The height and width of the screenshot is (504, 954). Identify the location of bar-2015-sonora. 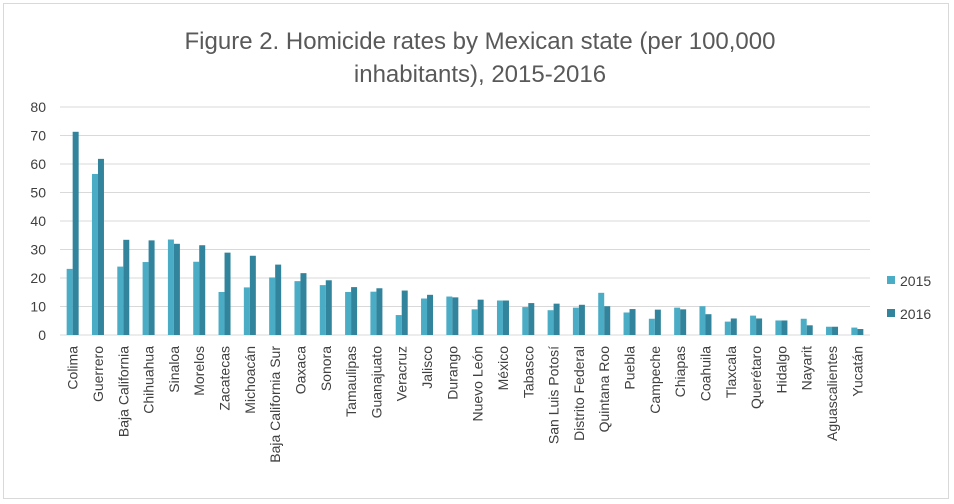
(322, 310).